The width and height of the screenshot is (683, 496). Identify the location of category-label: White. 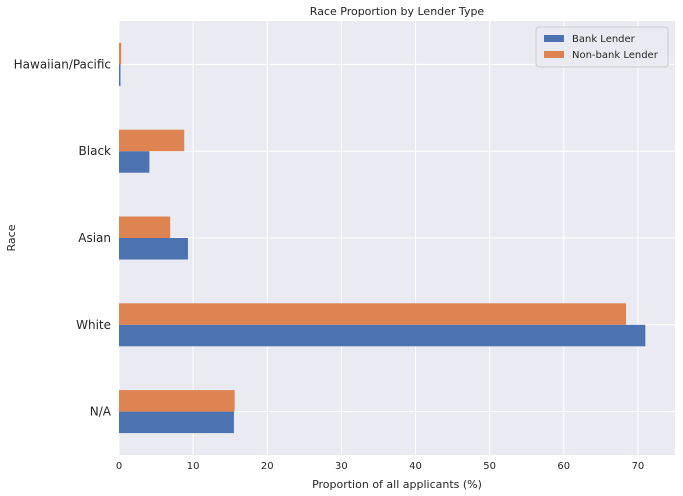
(93, 325).